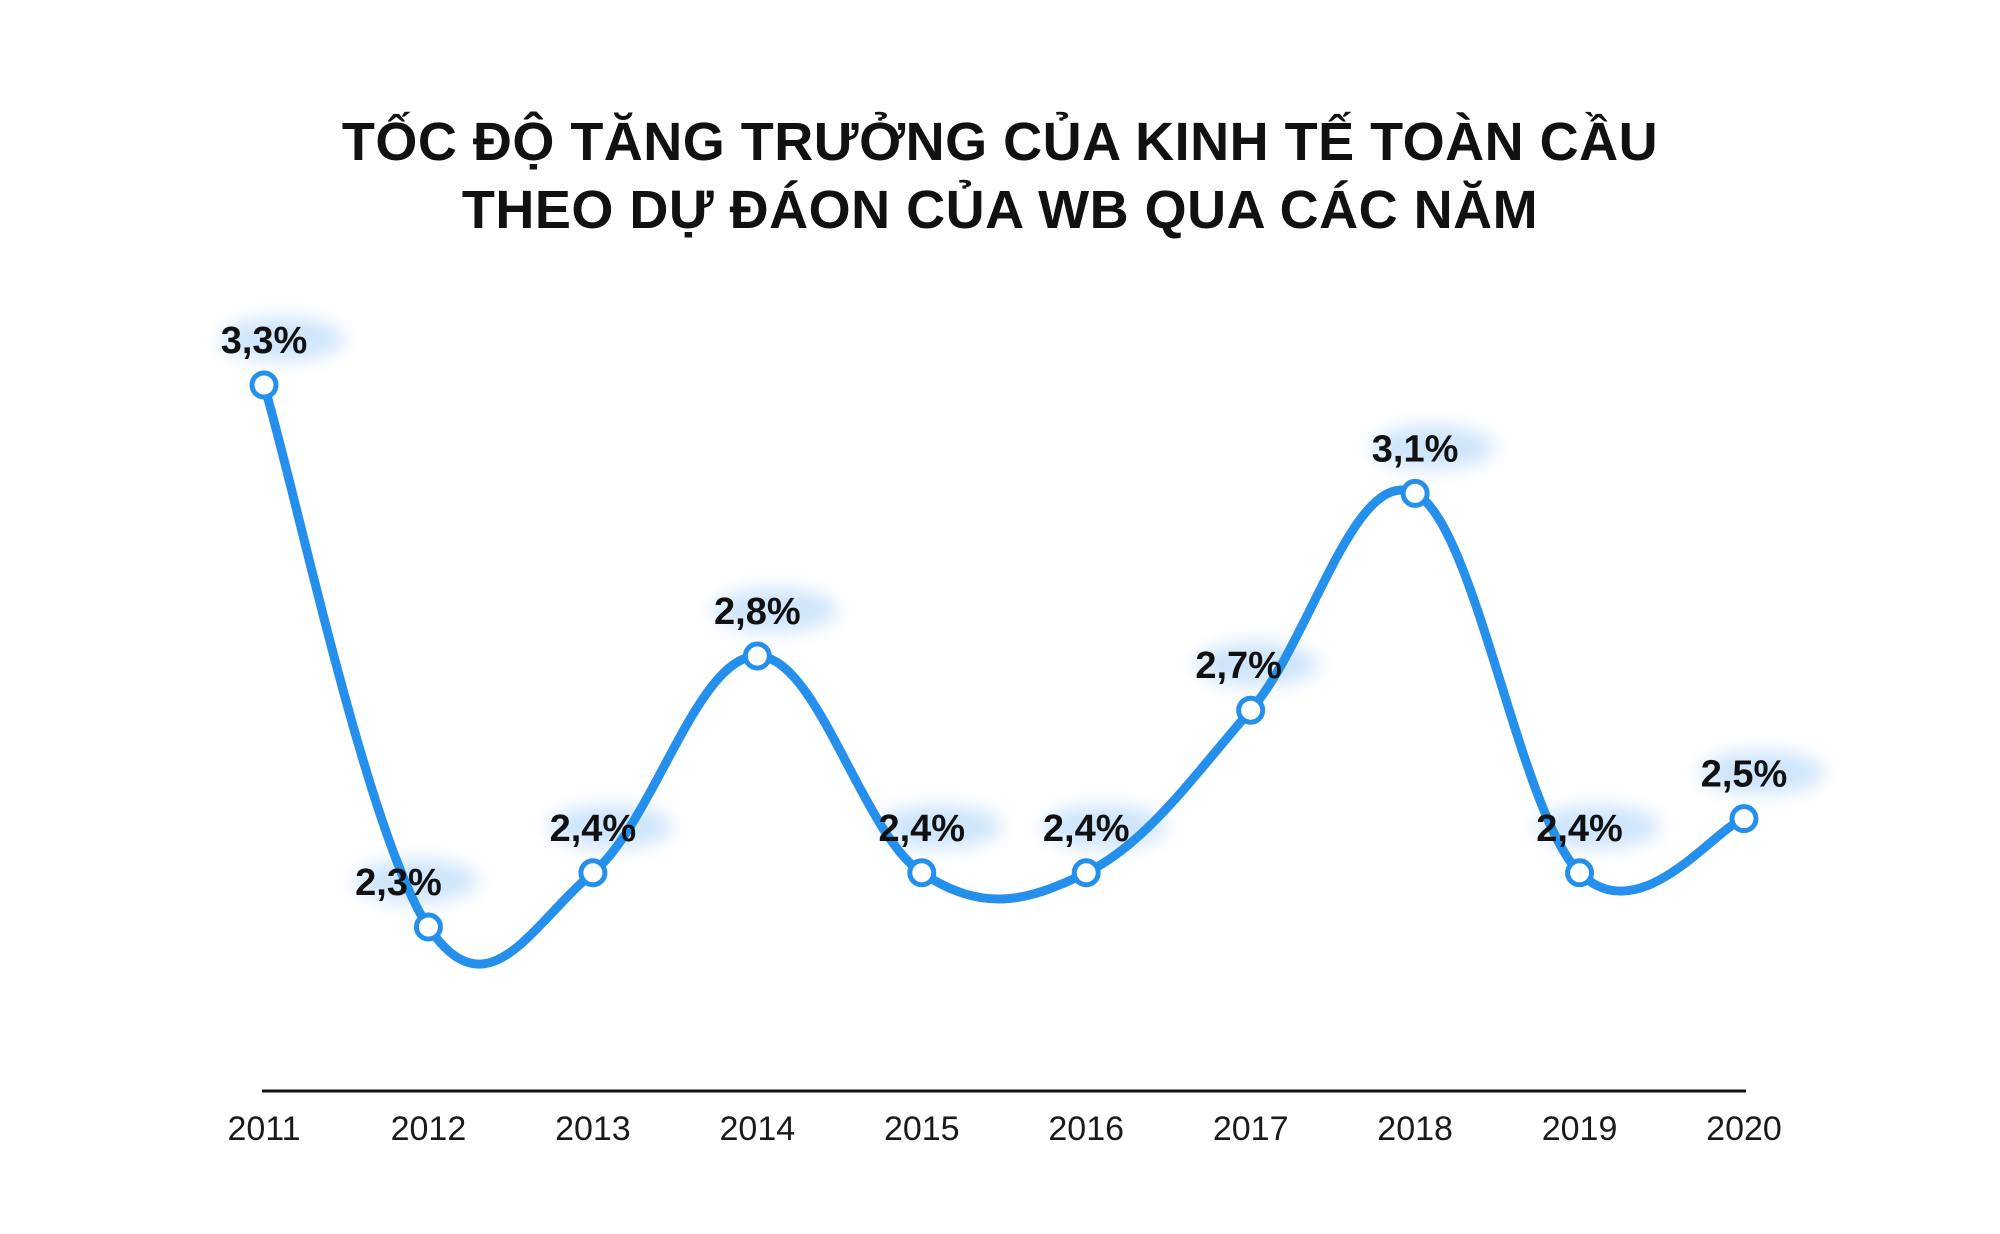  I want to click on data-point-2013, so click(593, 873).